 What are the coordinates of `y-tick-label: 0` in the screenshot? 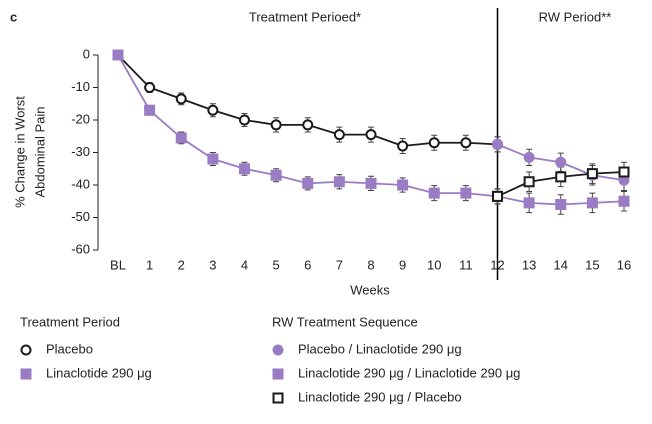 It's located at (86, 53).